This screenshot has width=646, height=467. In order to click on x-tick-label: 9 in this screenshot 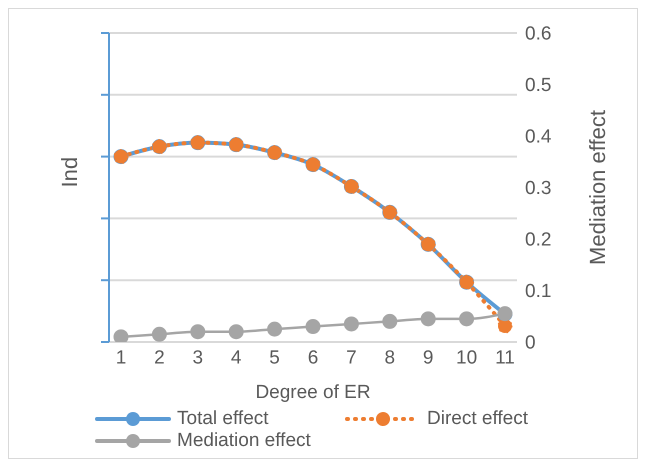, I will do `click(428, 357)`.